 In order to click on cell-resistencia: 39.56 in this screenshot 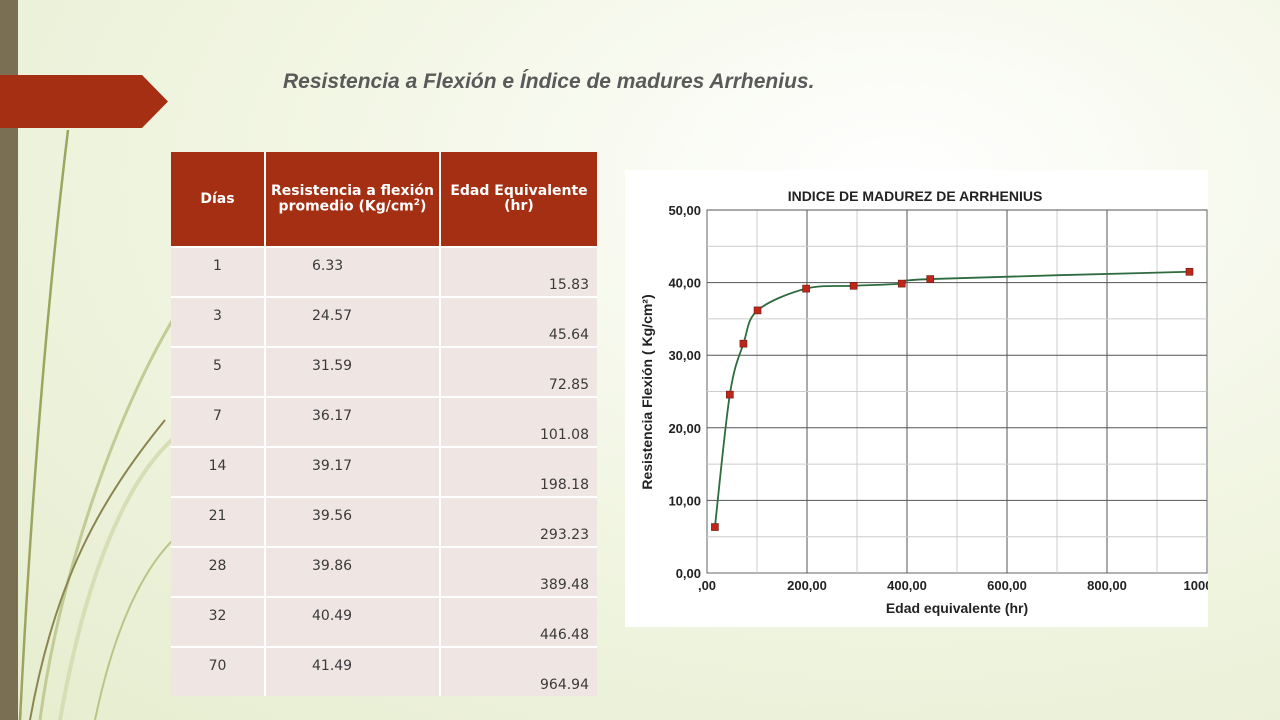, I will do `click(353, 521)`.